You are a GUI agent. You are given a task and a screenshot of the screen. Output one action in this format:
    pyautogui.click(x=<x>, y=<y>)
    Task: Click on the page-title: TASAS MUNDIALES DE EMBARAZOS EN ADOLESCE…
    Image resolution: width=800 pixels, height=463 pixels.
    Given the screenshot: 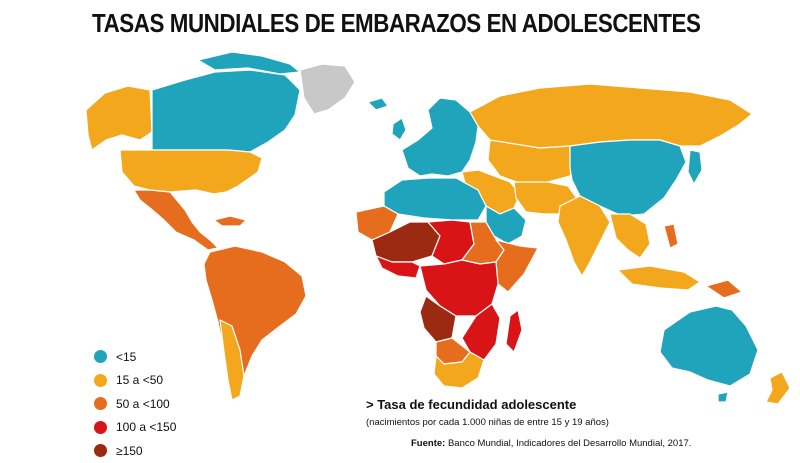 What is the action you would take?
    pyautogui.click(x=396, y=23)
    